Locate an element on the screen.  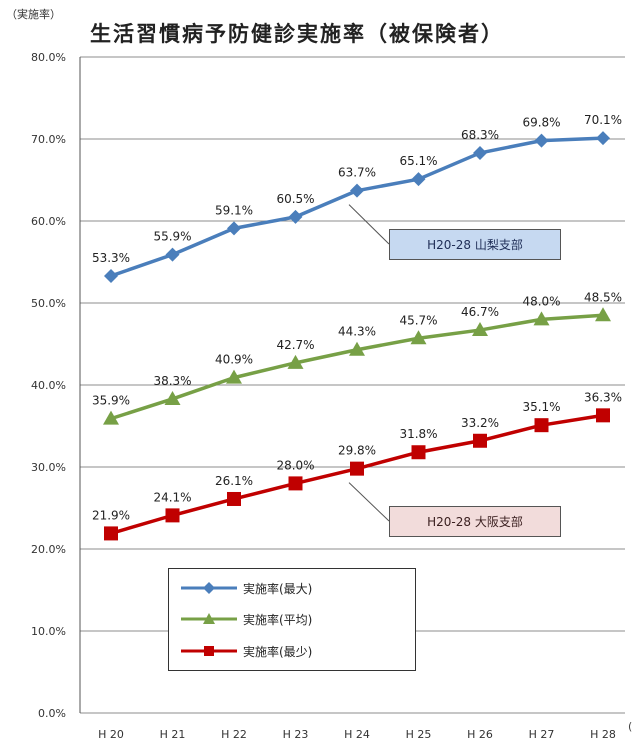
x-tick-label: H 26 is located at coordinates (480, 734).